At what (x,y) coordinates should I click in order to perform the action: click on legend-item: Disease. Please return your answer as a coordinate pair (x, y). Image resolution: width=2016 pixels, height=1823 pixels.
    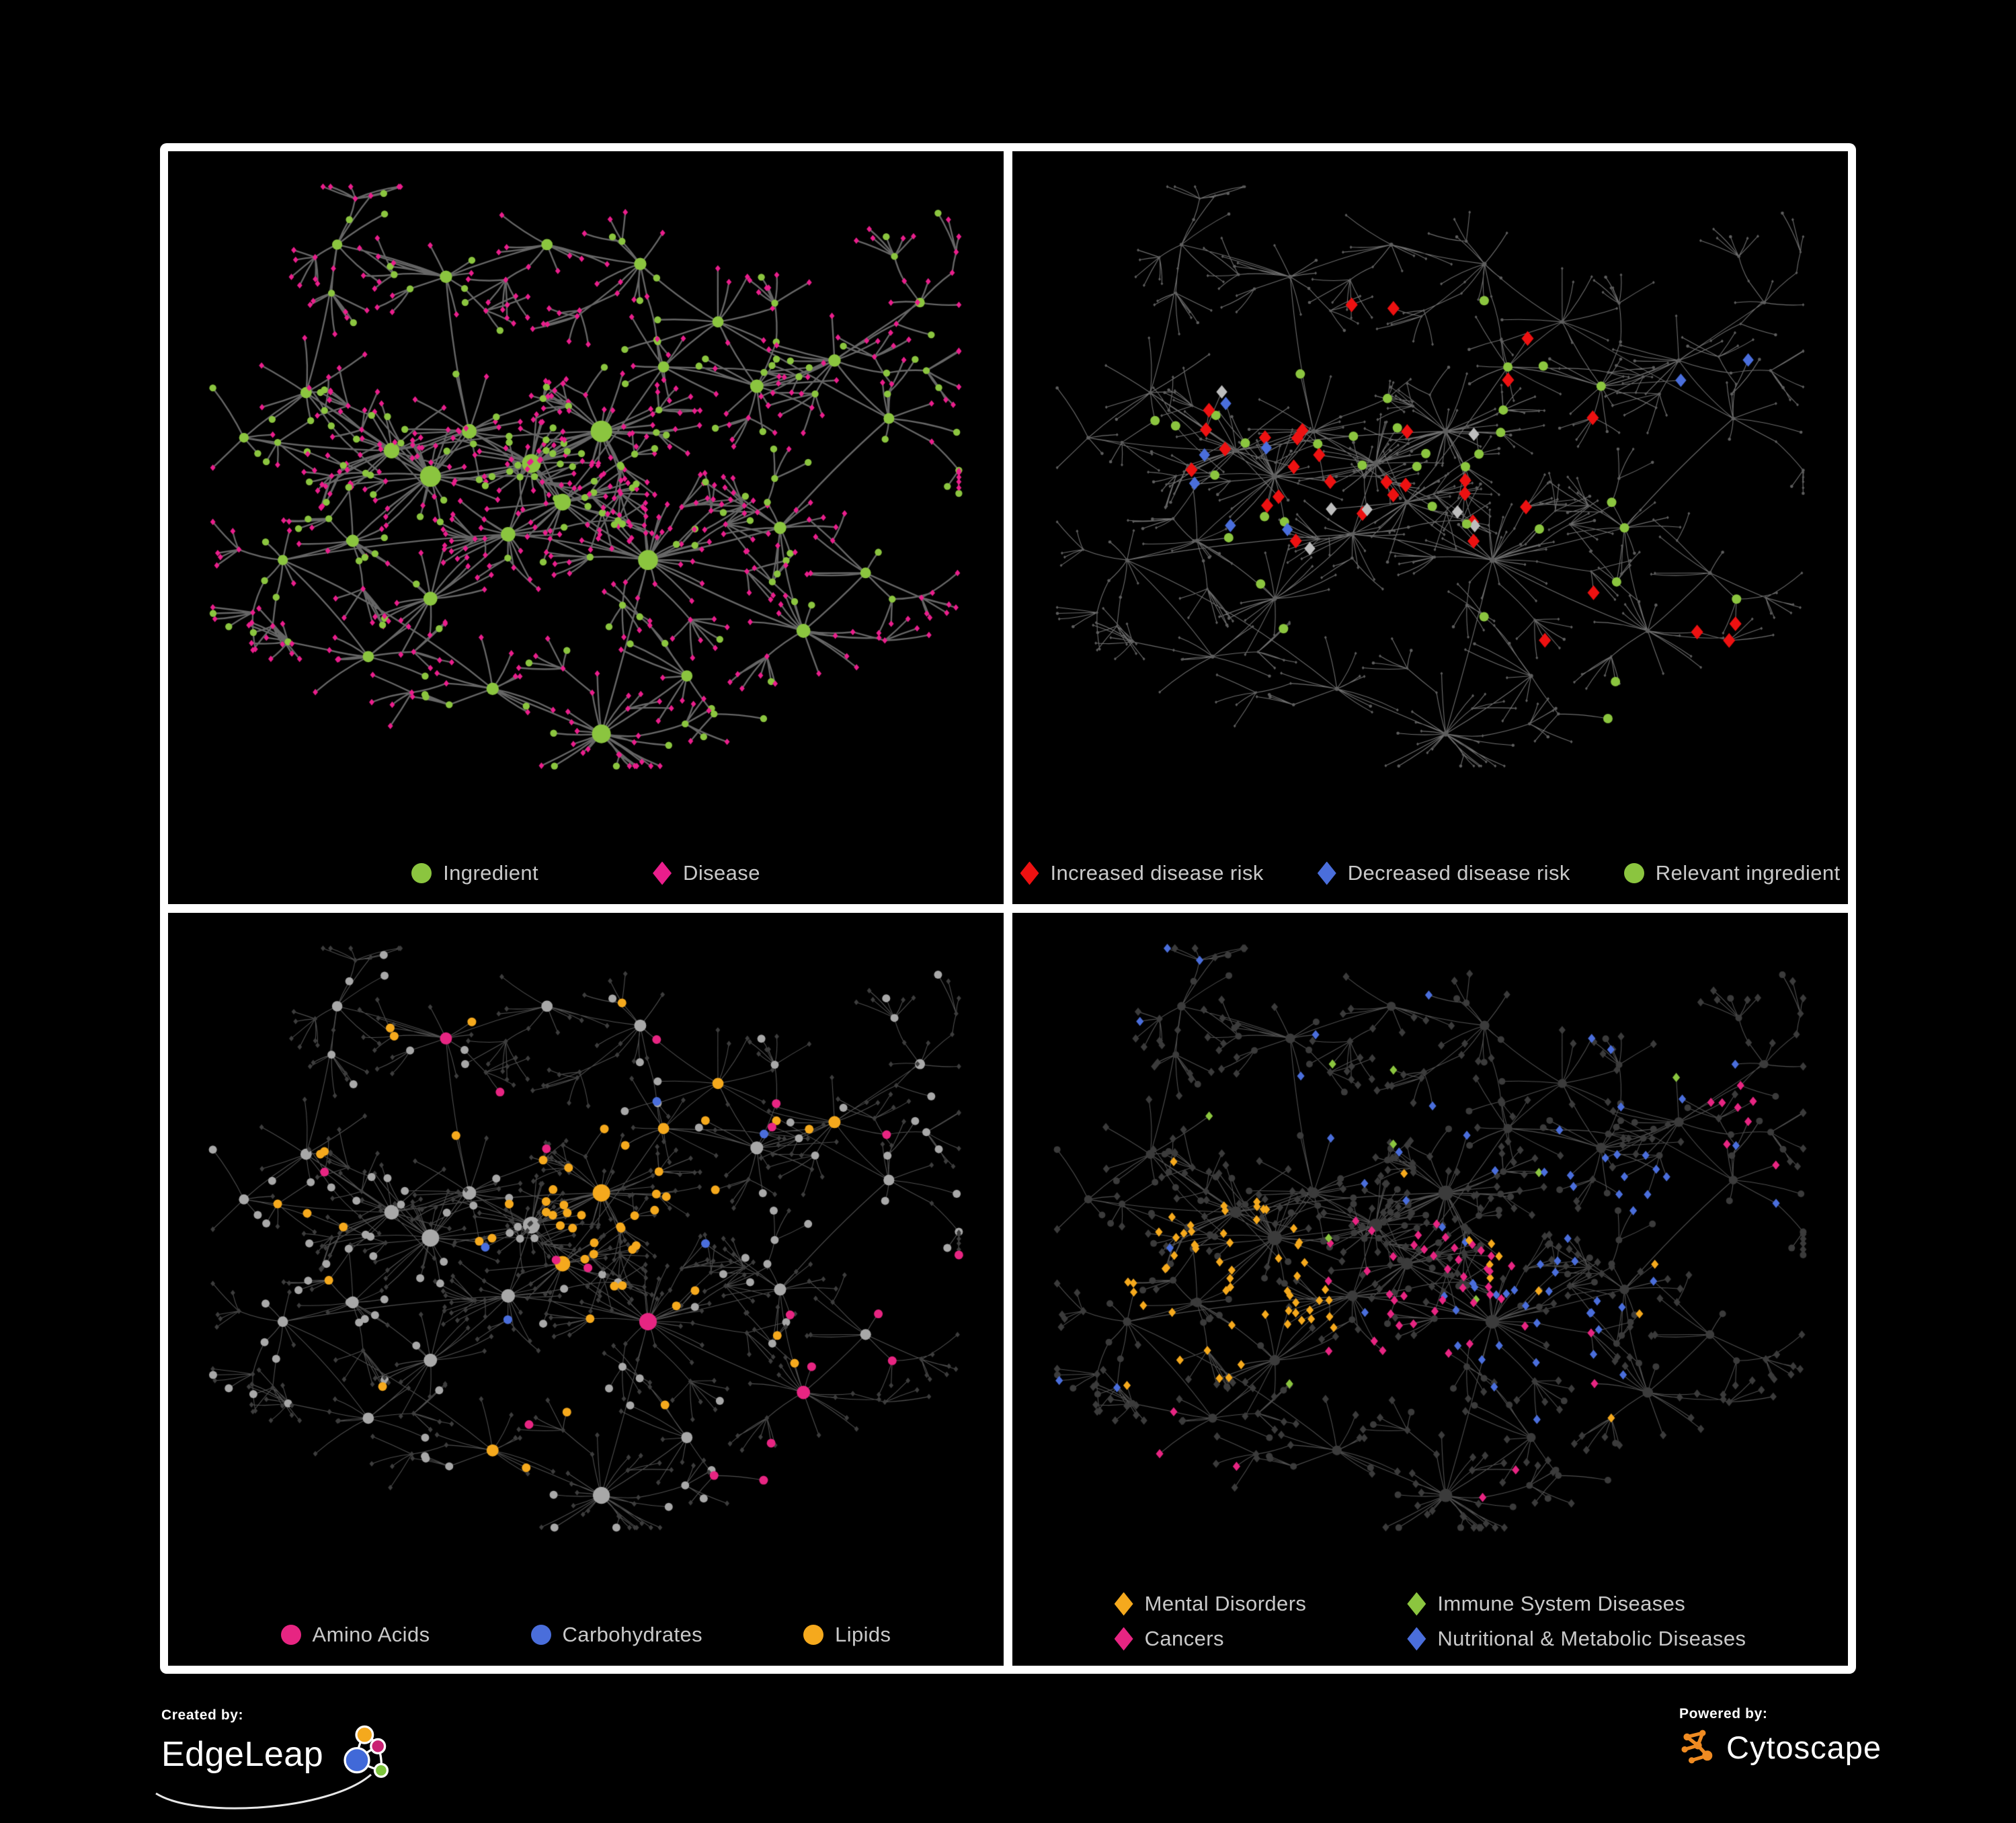
    Looking at the image, I should click on (706, 873).